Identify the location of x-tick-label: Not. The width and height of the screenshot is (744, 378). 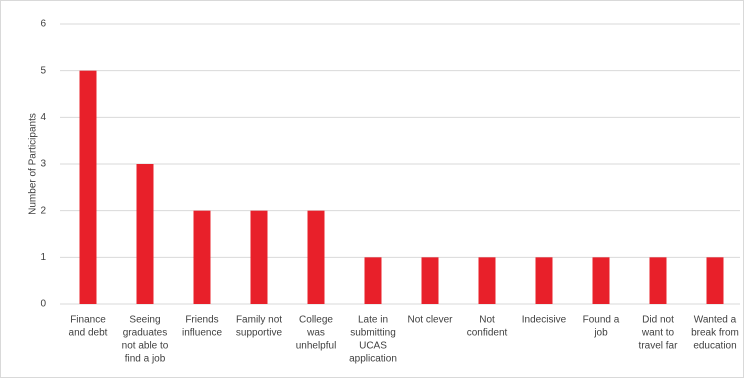
(487, 320).